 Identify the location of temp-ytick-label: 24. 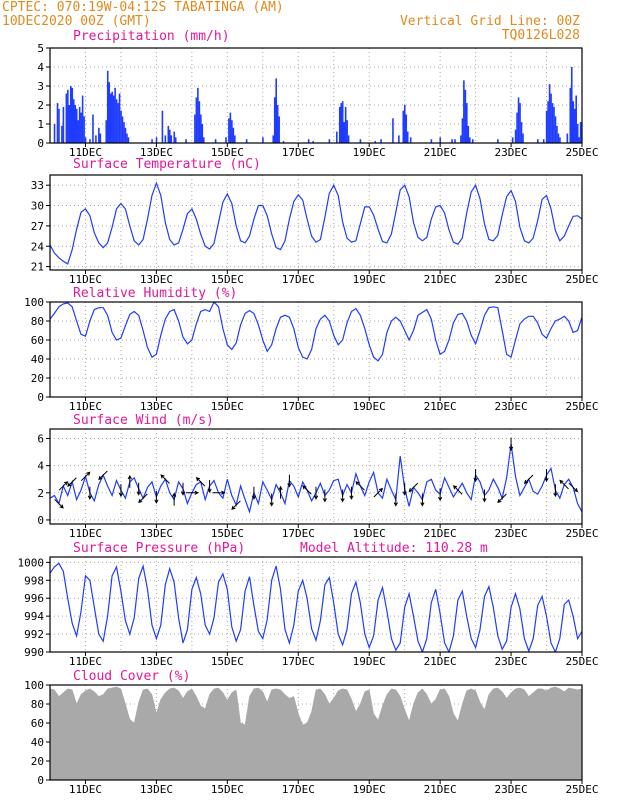
(38, 246).